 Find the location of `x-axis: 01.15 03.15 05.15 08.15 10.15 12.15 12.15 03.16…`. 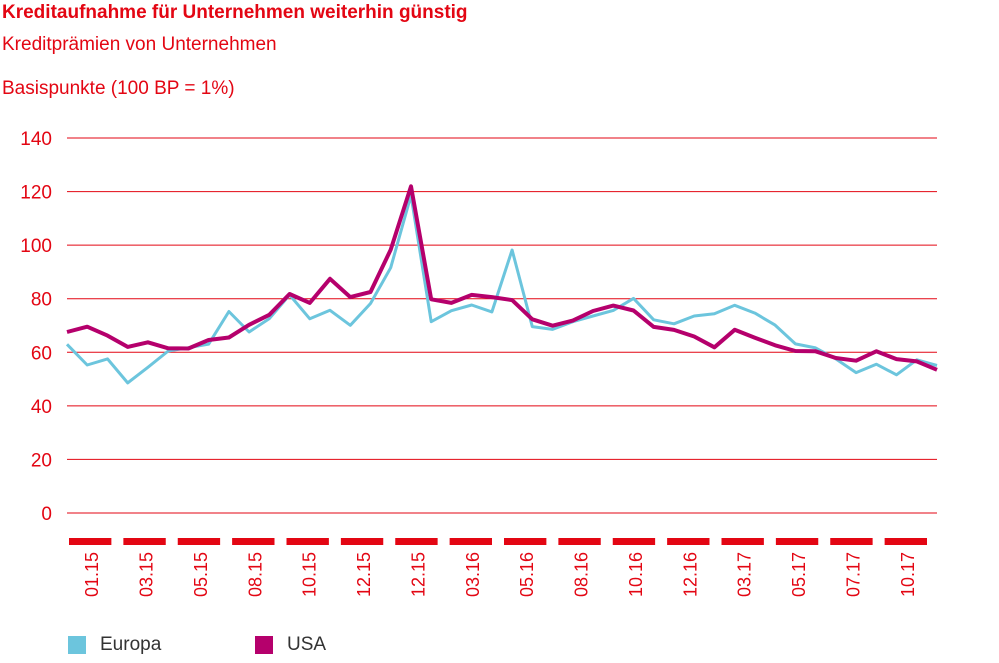

x-axis: 01.15 03.15 05.15 08.15 10.15 12.15 12.15 03.16… is located at coordinates (498, 567).